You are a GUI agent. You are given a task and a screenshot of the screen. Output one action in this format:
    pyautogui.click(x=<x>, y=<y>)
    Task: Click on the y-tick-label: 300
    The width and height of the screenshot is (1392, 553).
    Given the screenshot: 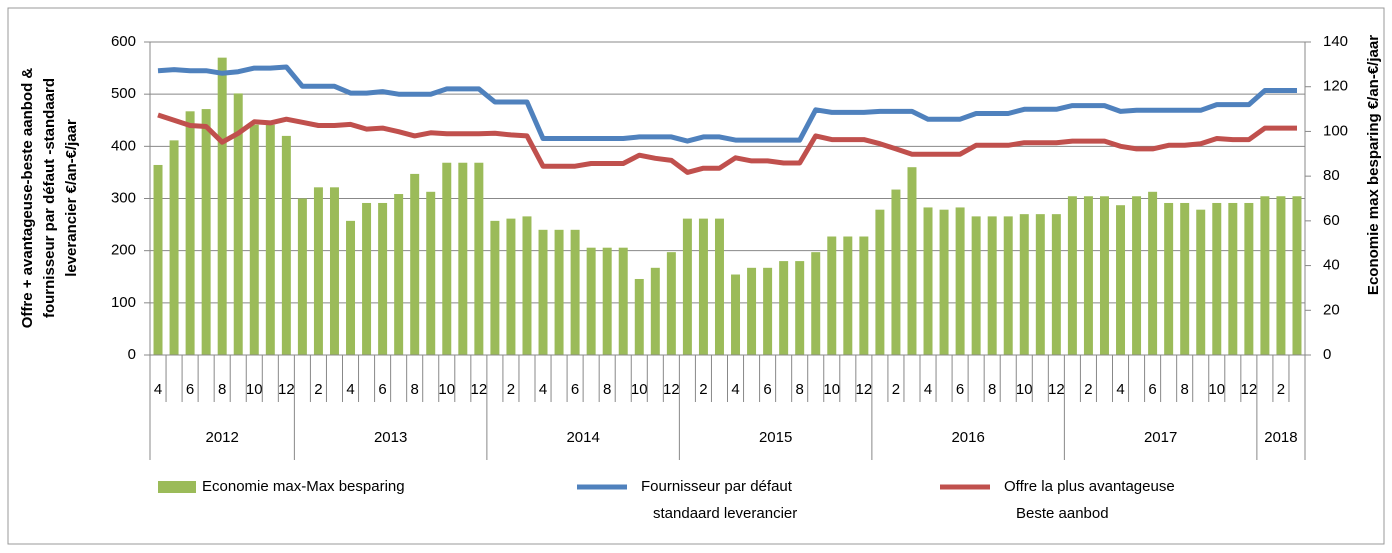 What is the action you would take?
    pyautogui.click(x=123, y=197)
    